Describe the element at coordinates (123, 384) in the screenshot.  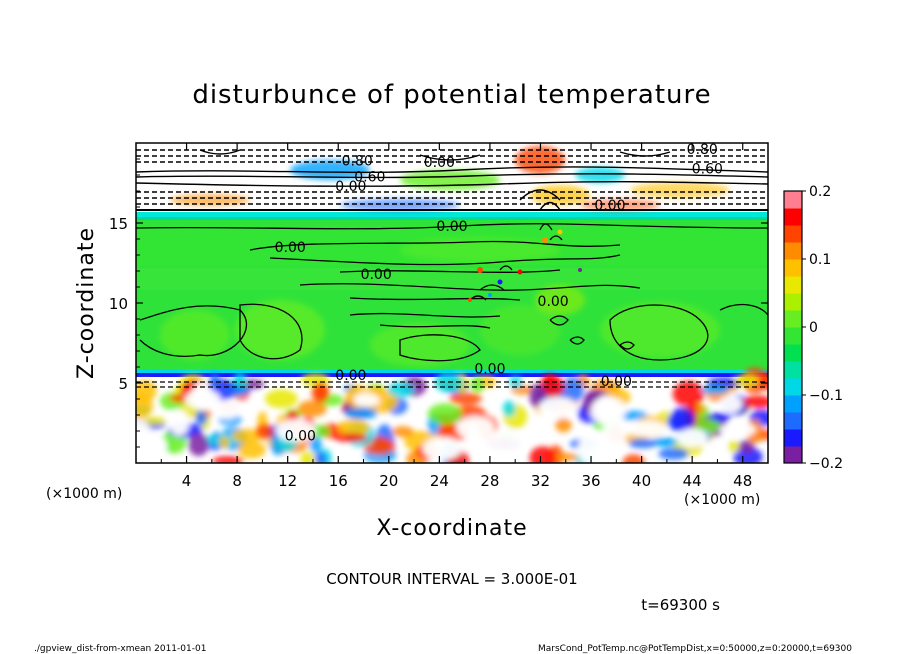
I see `y-tick-label: 5` at that location.